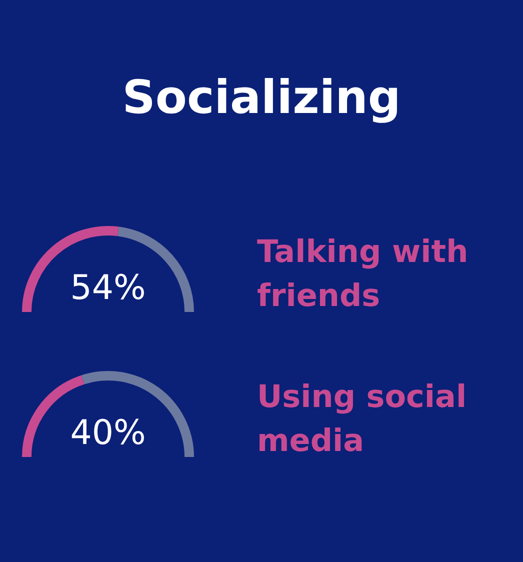 The height and width of the screenshot is (562, 523). Describe the element at coordinates (108, 432) in the screenshot. I see `data-label: 40%` at that location.